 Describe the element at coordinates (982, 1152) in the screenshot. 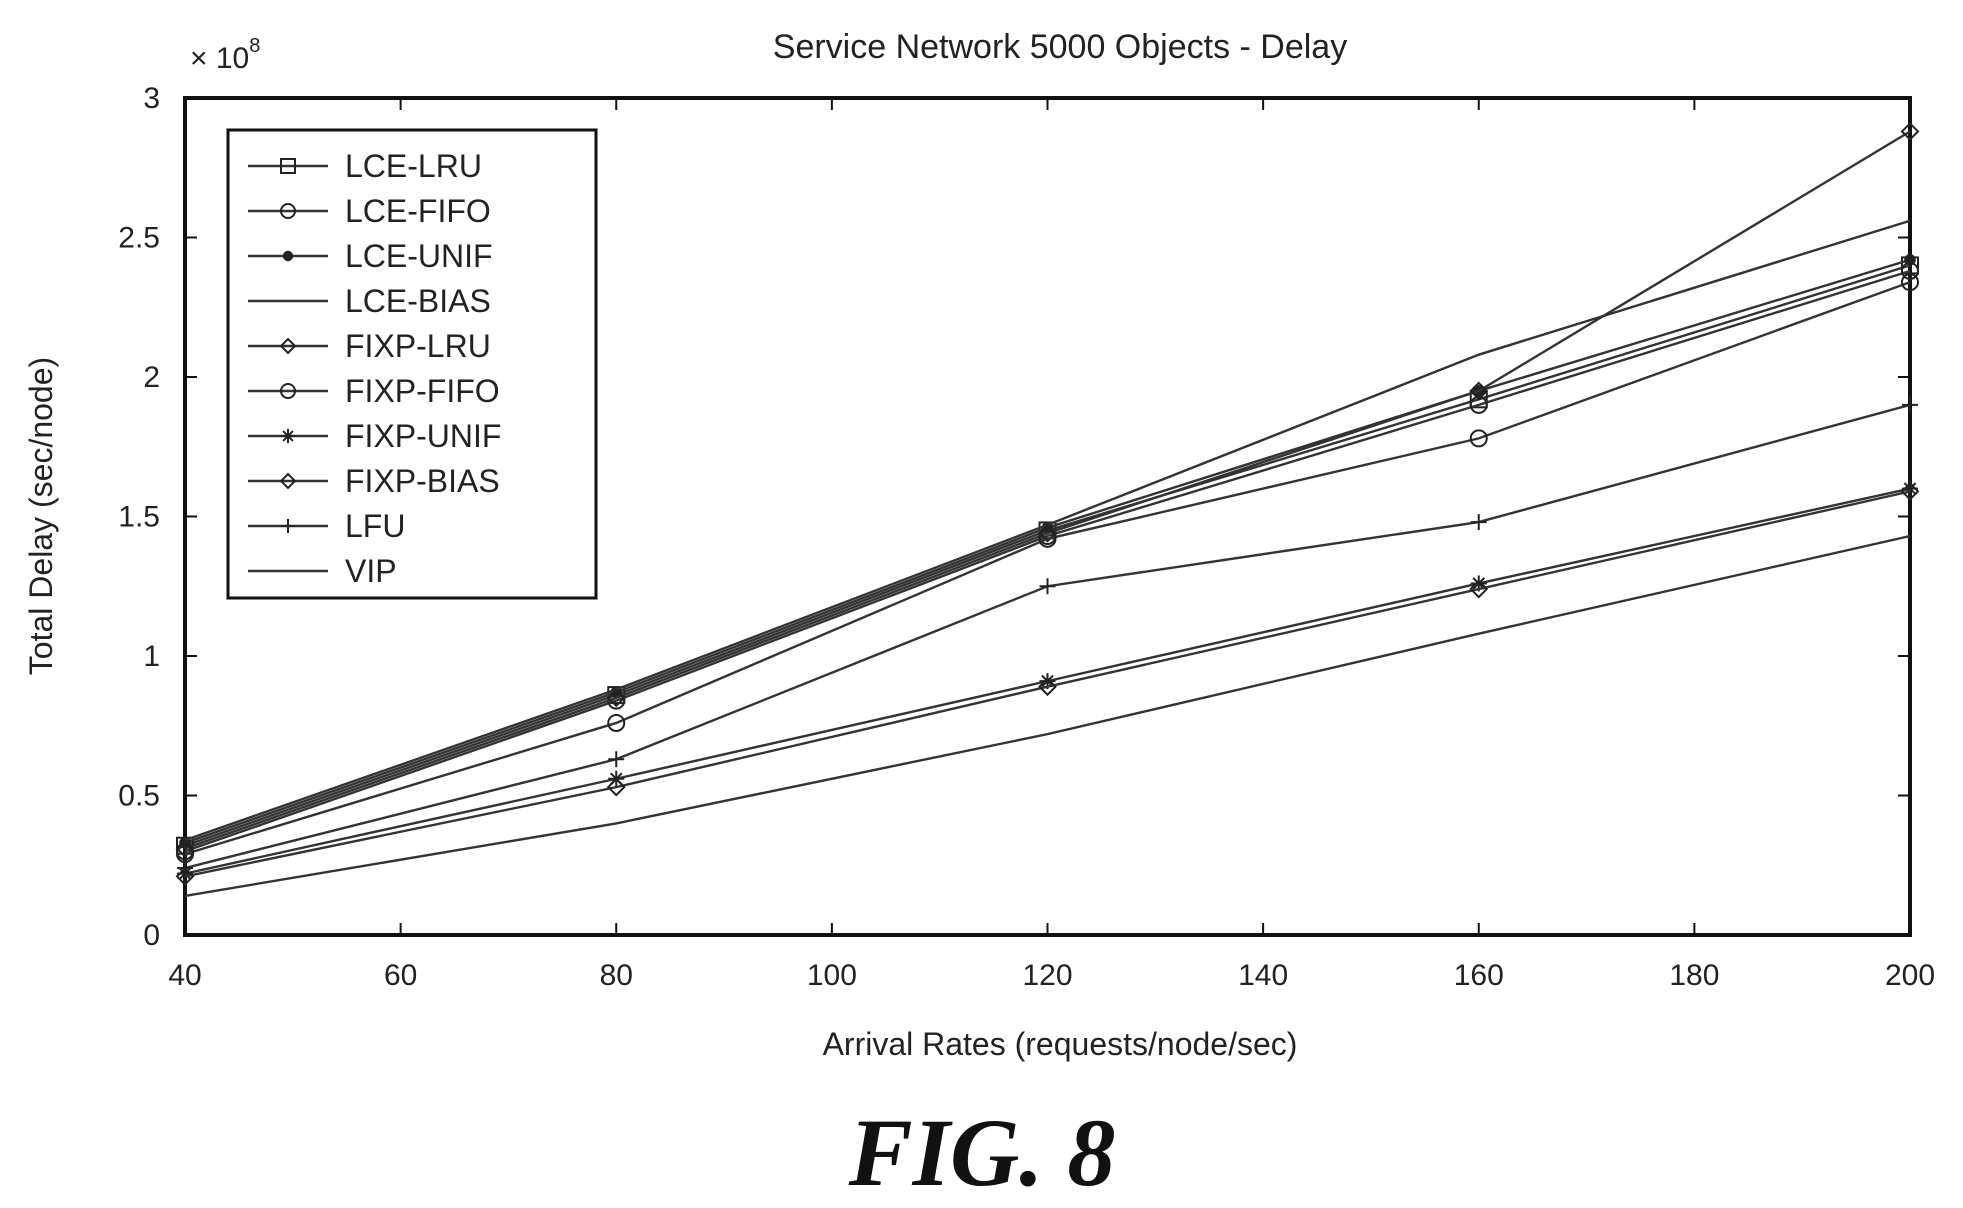

I see `figure-label: FIG. 8` at that location.